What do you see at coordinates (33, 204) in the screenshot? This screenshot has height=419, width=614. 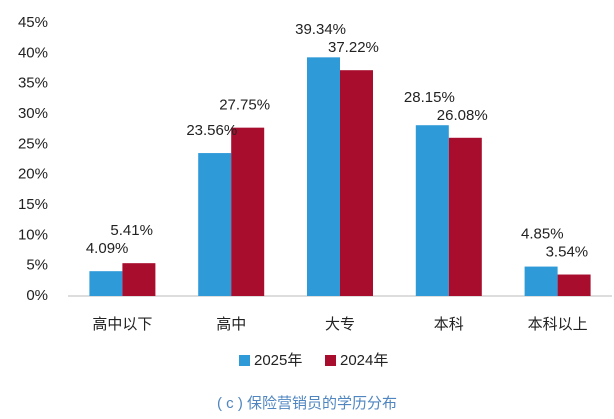 I see `y-tick-label: 15%` at bounding box center [33, 204].